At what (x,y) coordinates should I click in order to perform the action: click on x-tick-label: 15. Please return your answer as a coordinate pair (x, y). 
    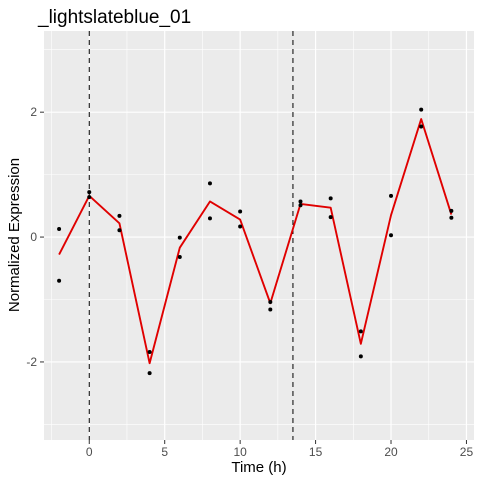
    Looking at the image, I should click on (316, 452).